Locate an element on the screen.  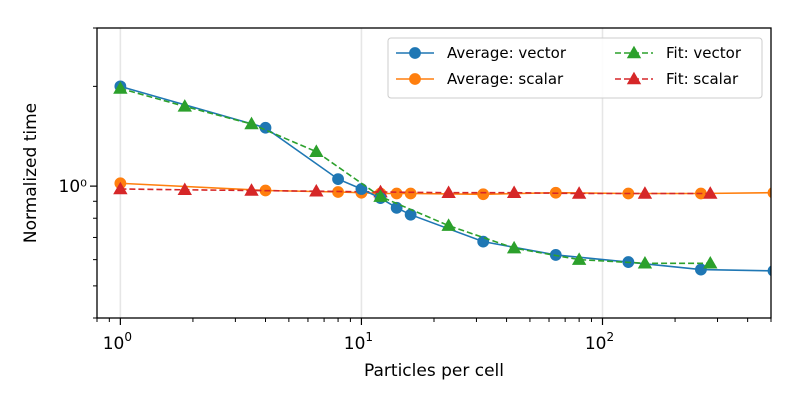
legend-entry-fit-scalar: Fit: scalar is located at coordinates (677, 79).